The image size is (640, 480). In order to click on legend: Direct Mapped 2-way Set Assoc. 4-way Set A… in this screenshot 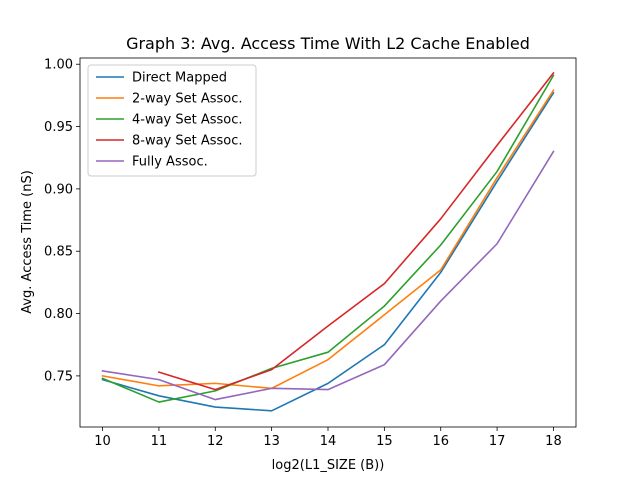, I will do `click(172, 120)`.